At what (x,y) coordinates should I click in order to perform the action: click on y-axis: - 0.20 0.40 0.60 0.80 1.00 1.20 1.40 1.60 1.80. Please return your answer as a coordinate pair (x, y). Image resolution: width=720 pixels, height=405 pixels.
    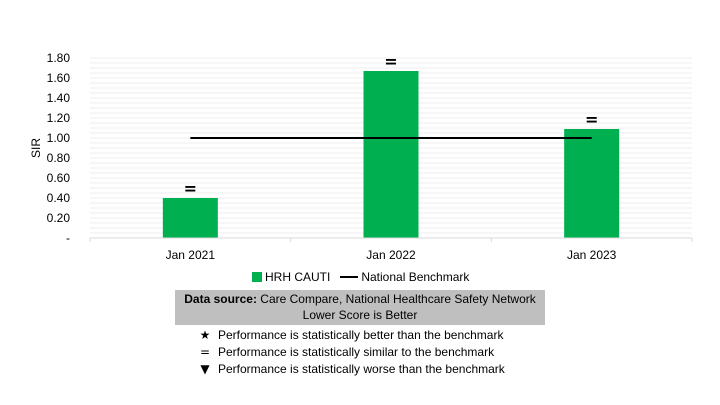
    Looking at the image, I should click on (59, 148).